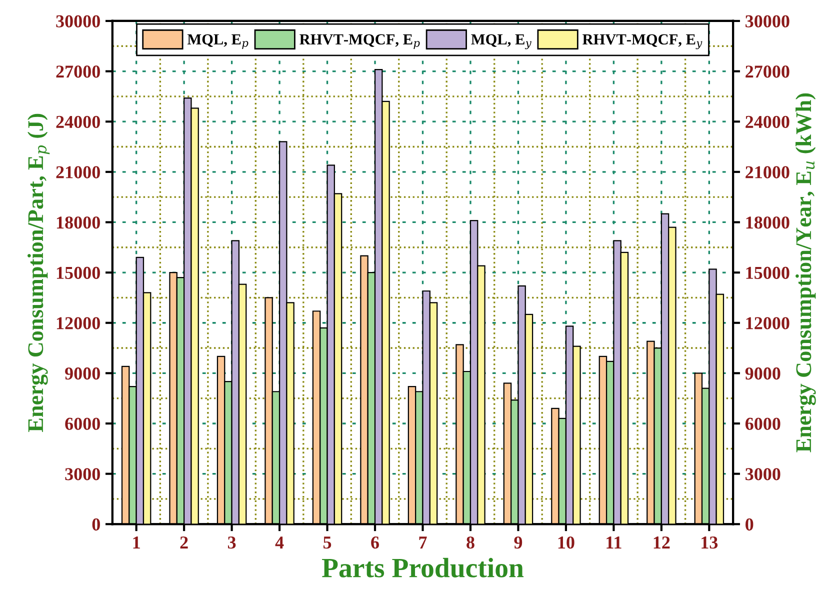 This screenshot has width=833, height=599. What do you see at coordinates (768, 323) in the screenshot?
I see `y2-tick-label: 12000` at bounding box center [768, 323].